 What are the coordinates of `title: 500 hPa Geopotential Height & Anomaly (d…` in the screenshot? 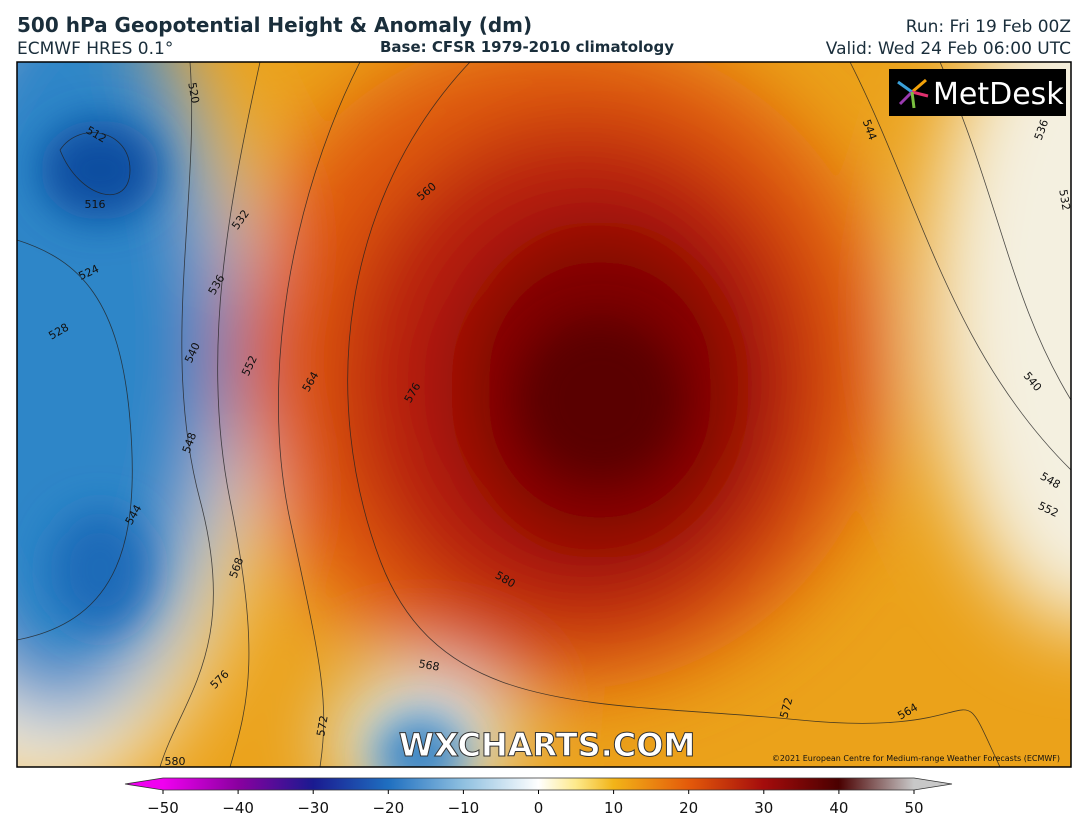 It's located at (274, 25).